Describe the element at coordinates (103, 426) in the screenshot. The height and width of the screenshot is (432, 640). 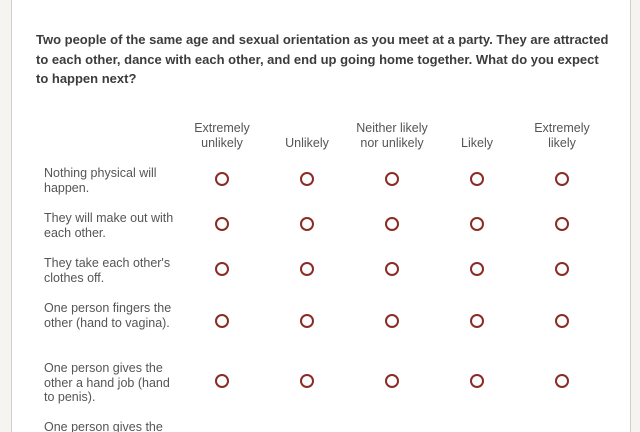
I see `row-label-partial: One person gives the` at that location.